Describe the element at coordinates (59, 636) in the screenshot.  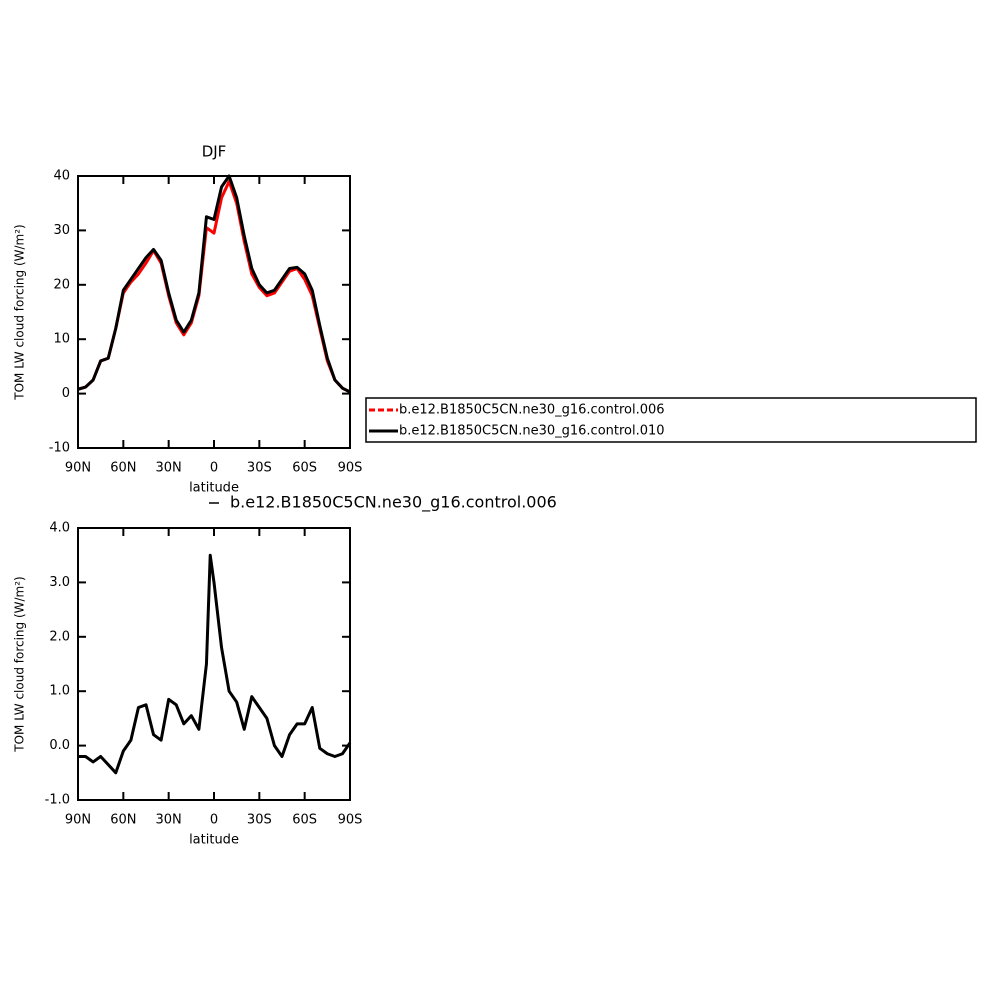
I see `y-tick-label: 2.0` at that location.